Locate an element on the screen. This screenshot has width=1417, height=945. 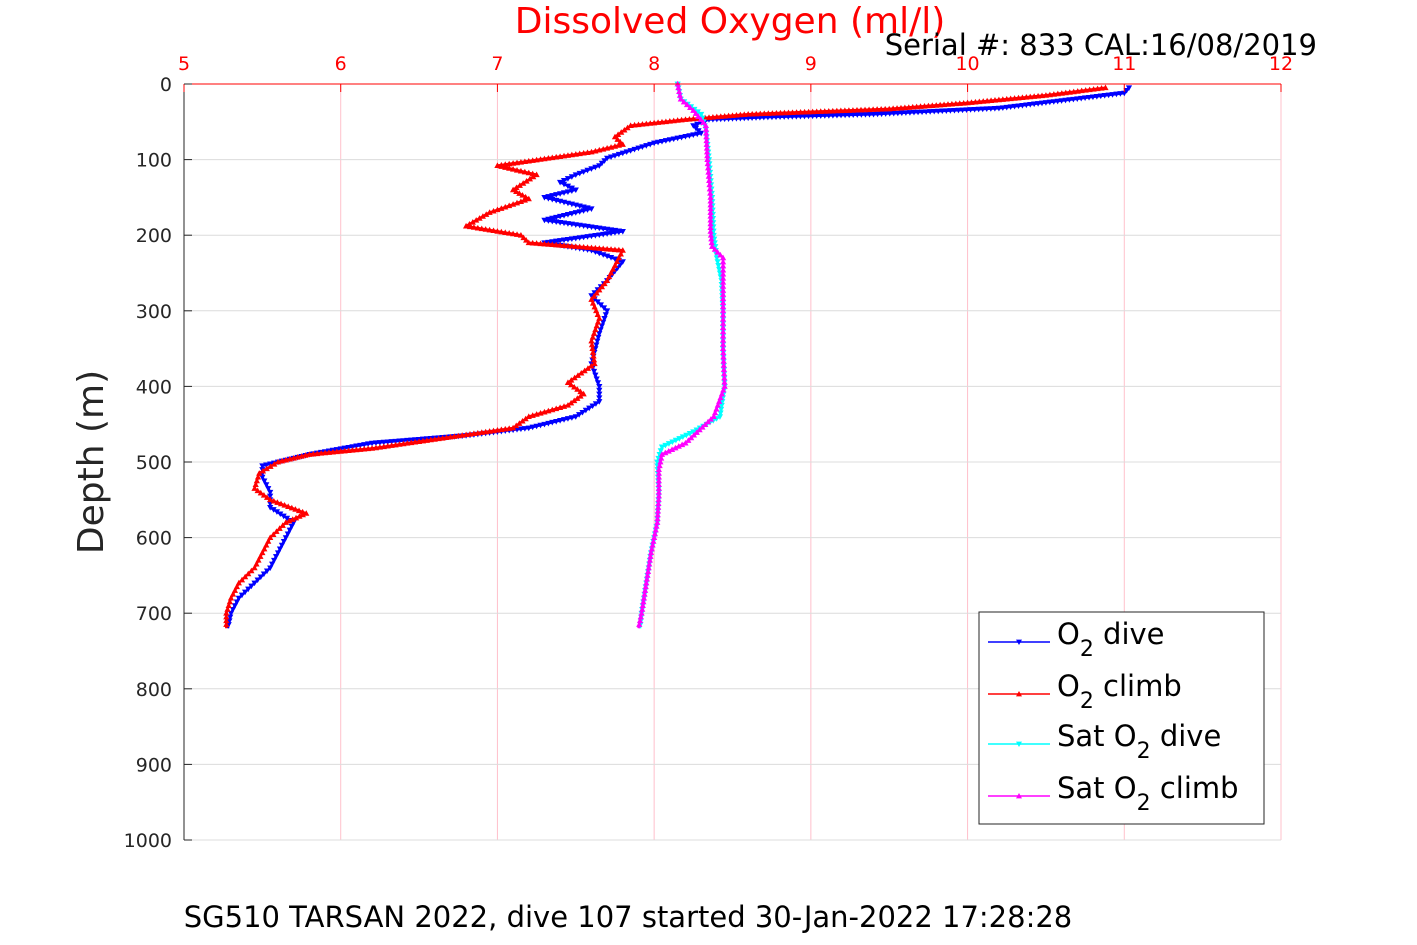
legend-label: O2 climb is located at coordinates (1119, 691).